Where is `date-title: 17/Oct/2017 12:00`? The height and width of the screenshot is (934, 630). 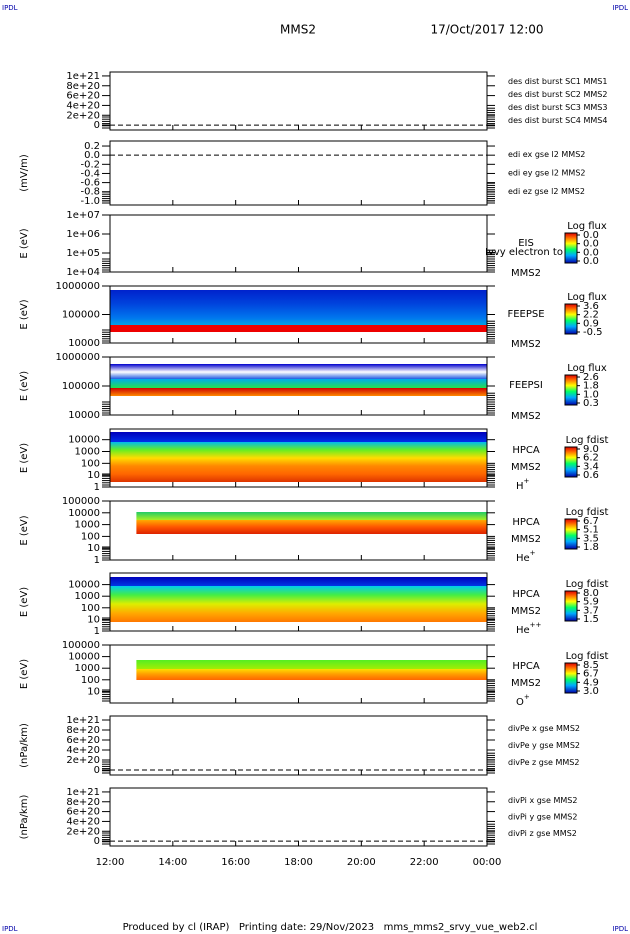
date-title: 17/Oct/2017 12:00 is located at coordinates (486, 30).